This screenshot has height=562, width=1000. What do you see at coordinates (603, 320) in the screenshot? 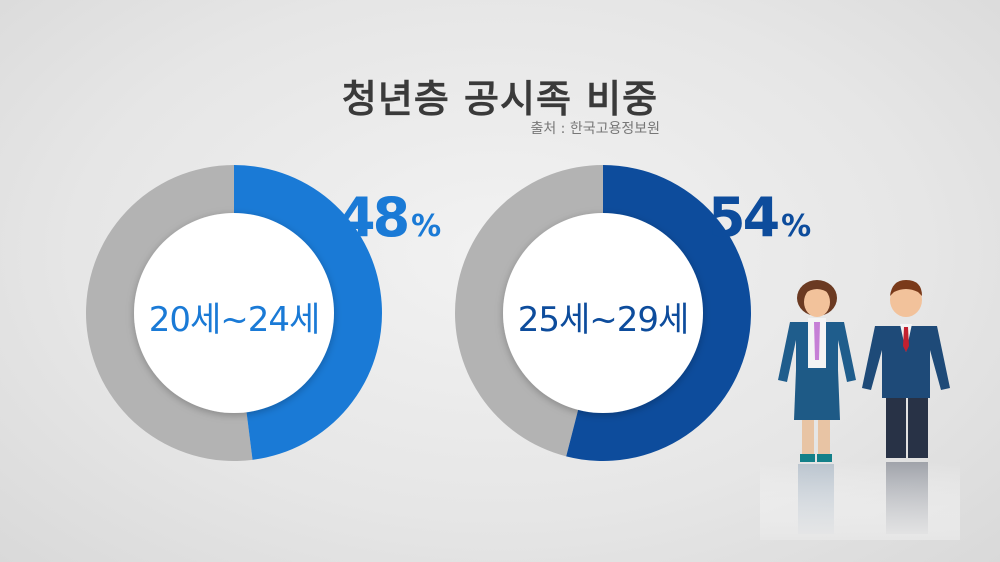
I see `category-label-2: 25세~29세` at bounding box center [603, 320].